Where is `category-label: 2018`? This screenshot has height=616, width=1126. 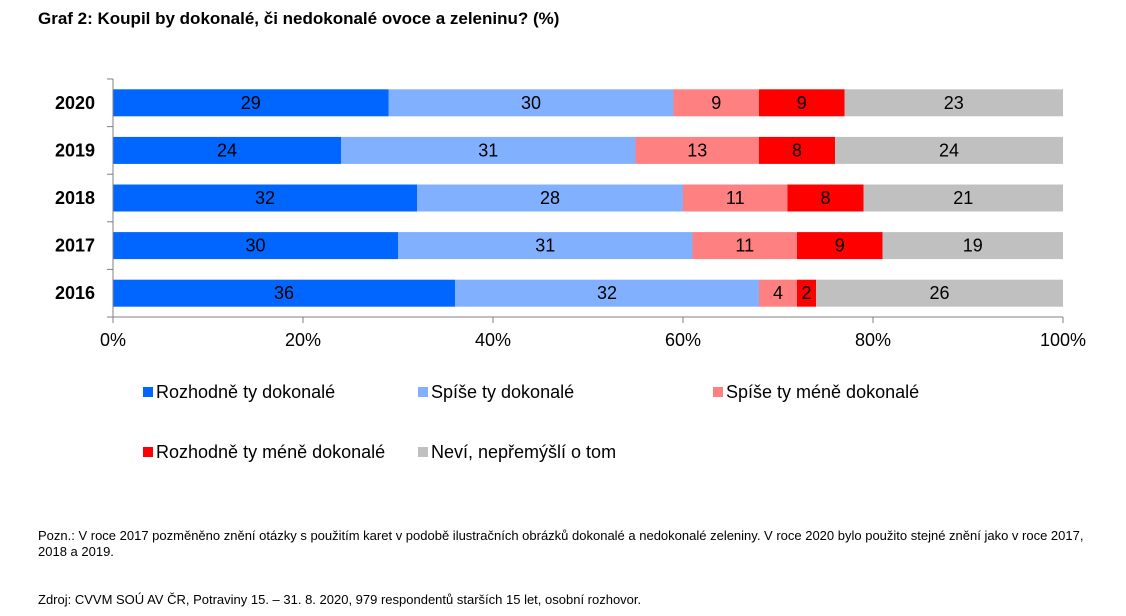 category-label: 2018 is located at coordinates (75, 198).